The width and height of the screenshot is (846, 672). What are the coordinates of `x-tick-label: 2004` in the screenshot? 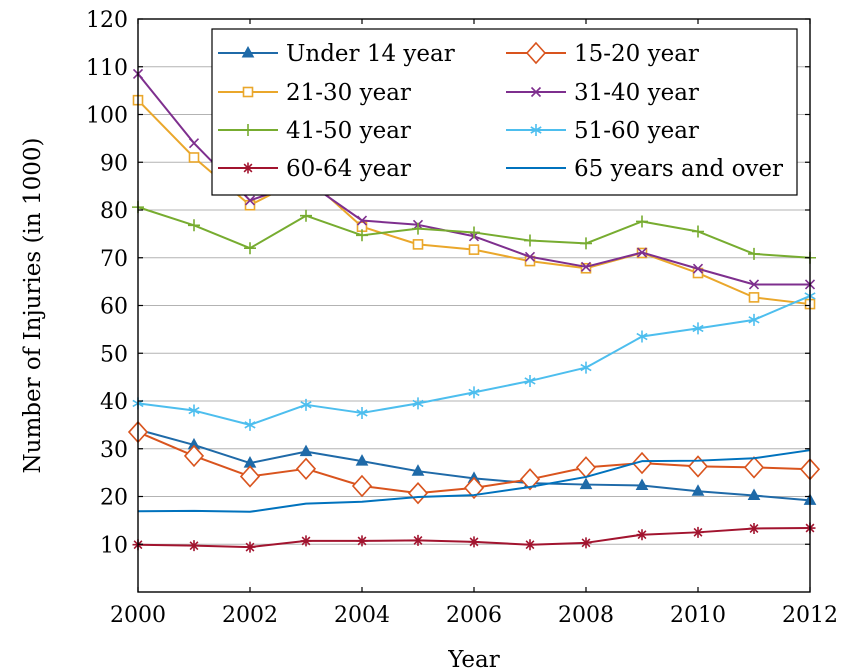 It's located at (362, 615).